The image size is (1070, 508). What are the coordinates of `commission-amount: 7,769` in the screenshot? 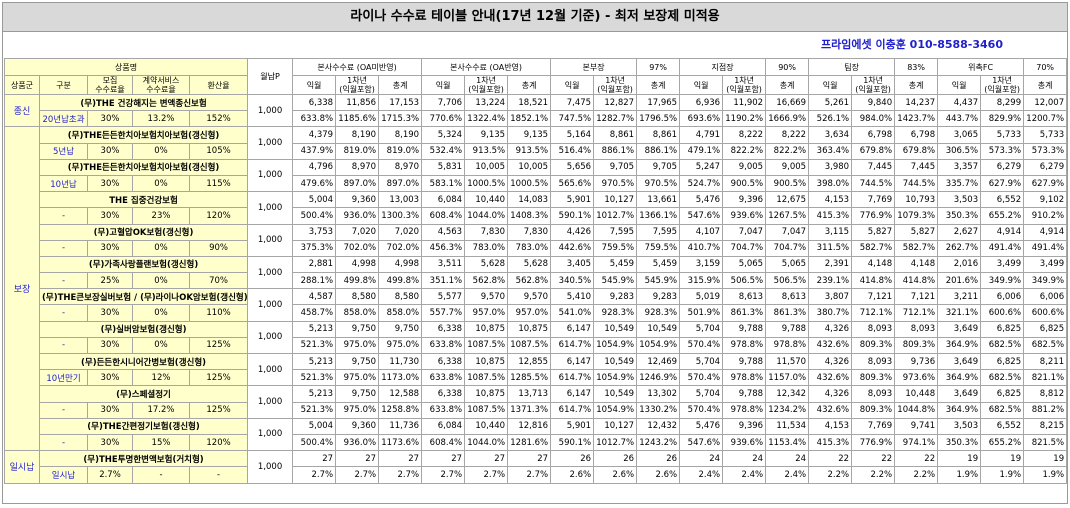 It's located at (873, 200).